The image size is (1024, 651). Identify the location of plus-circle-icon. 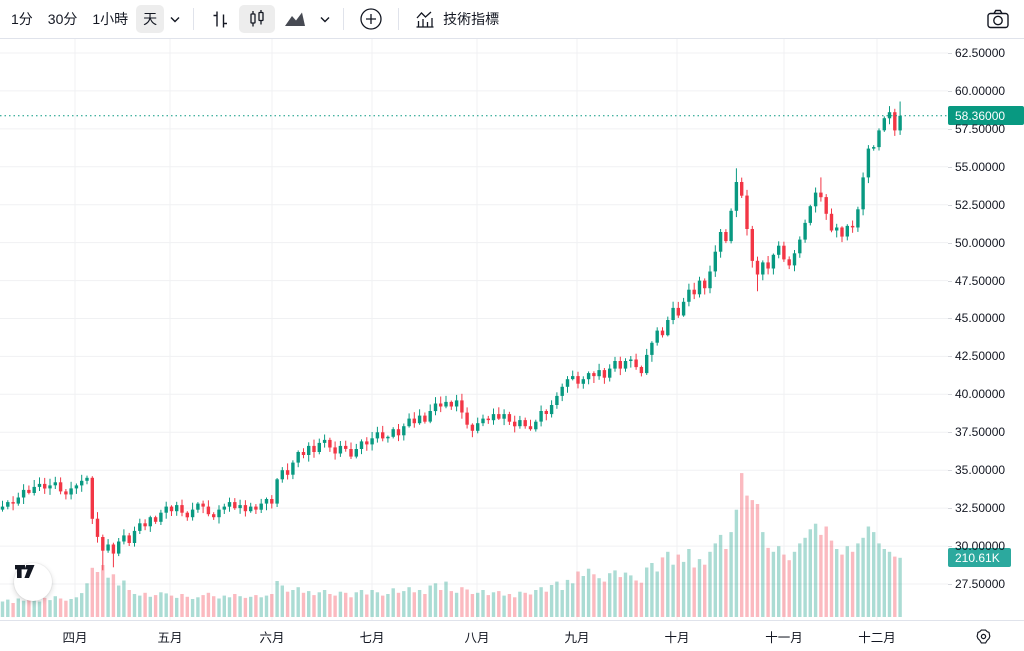
(371, 19).